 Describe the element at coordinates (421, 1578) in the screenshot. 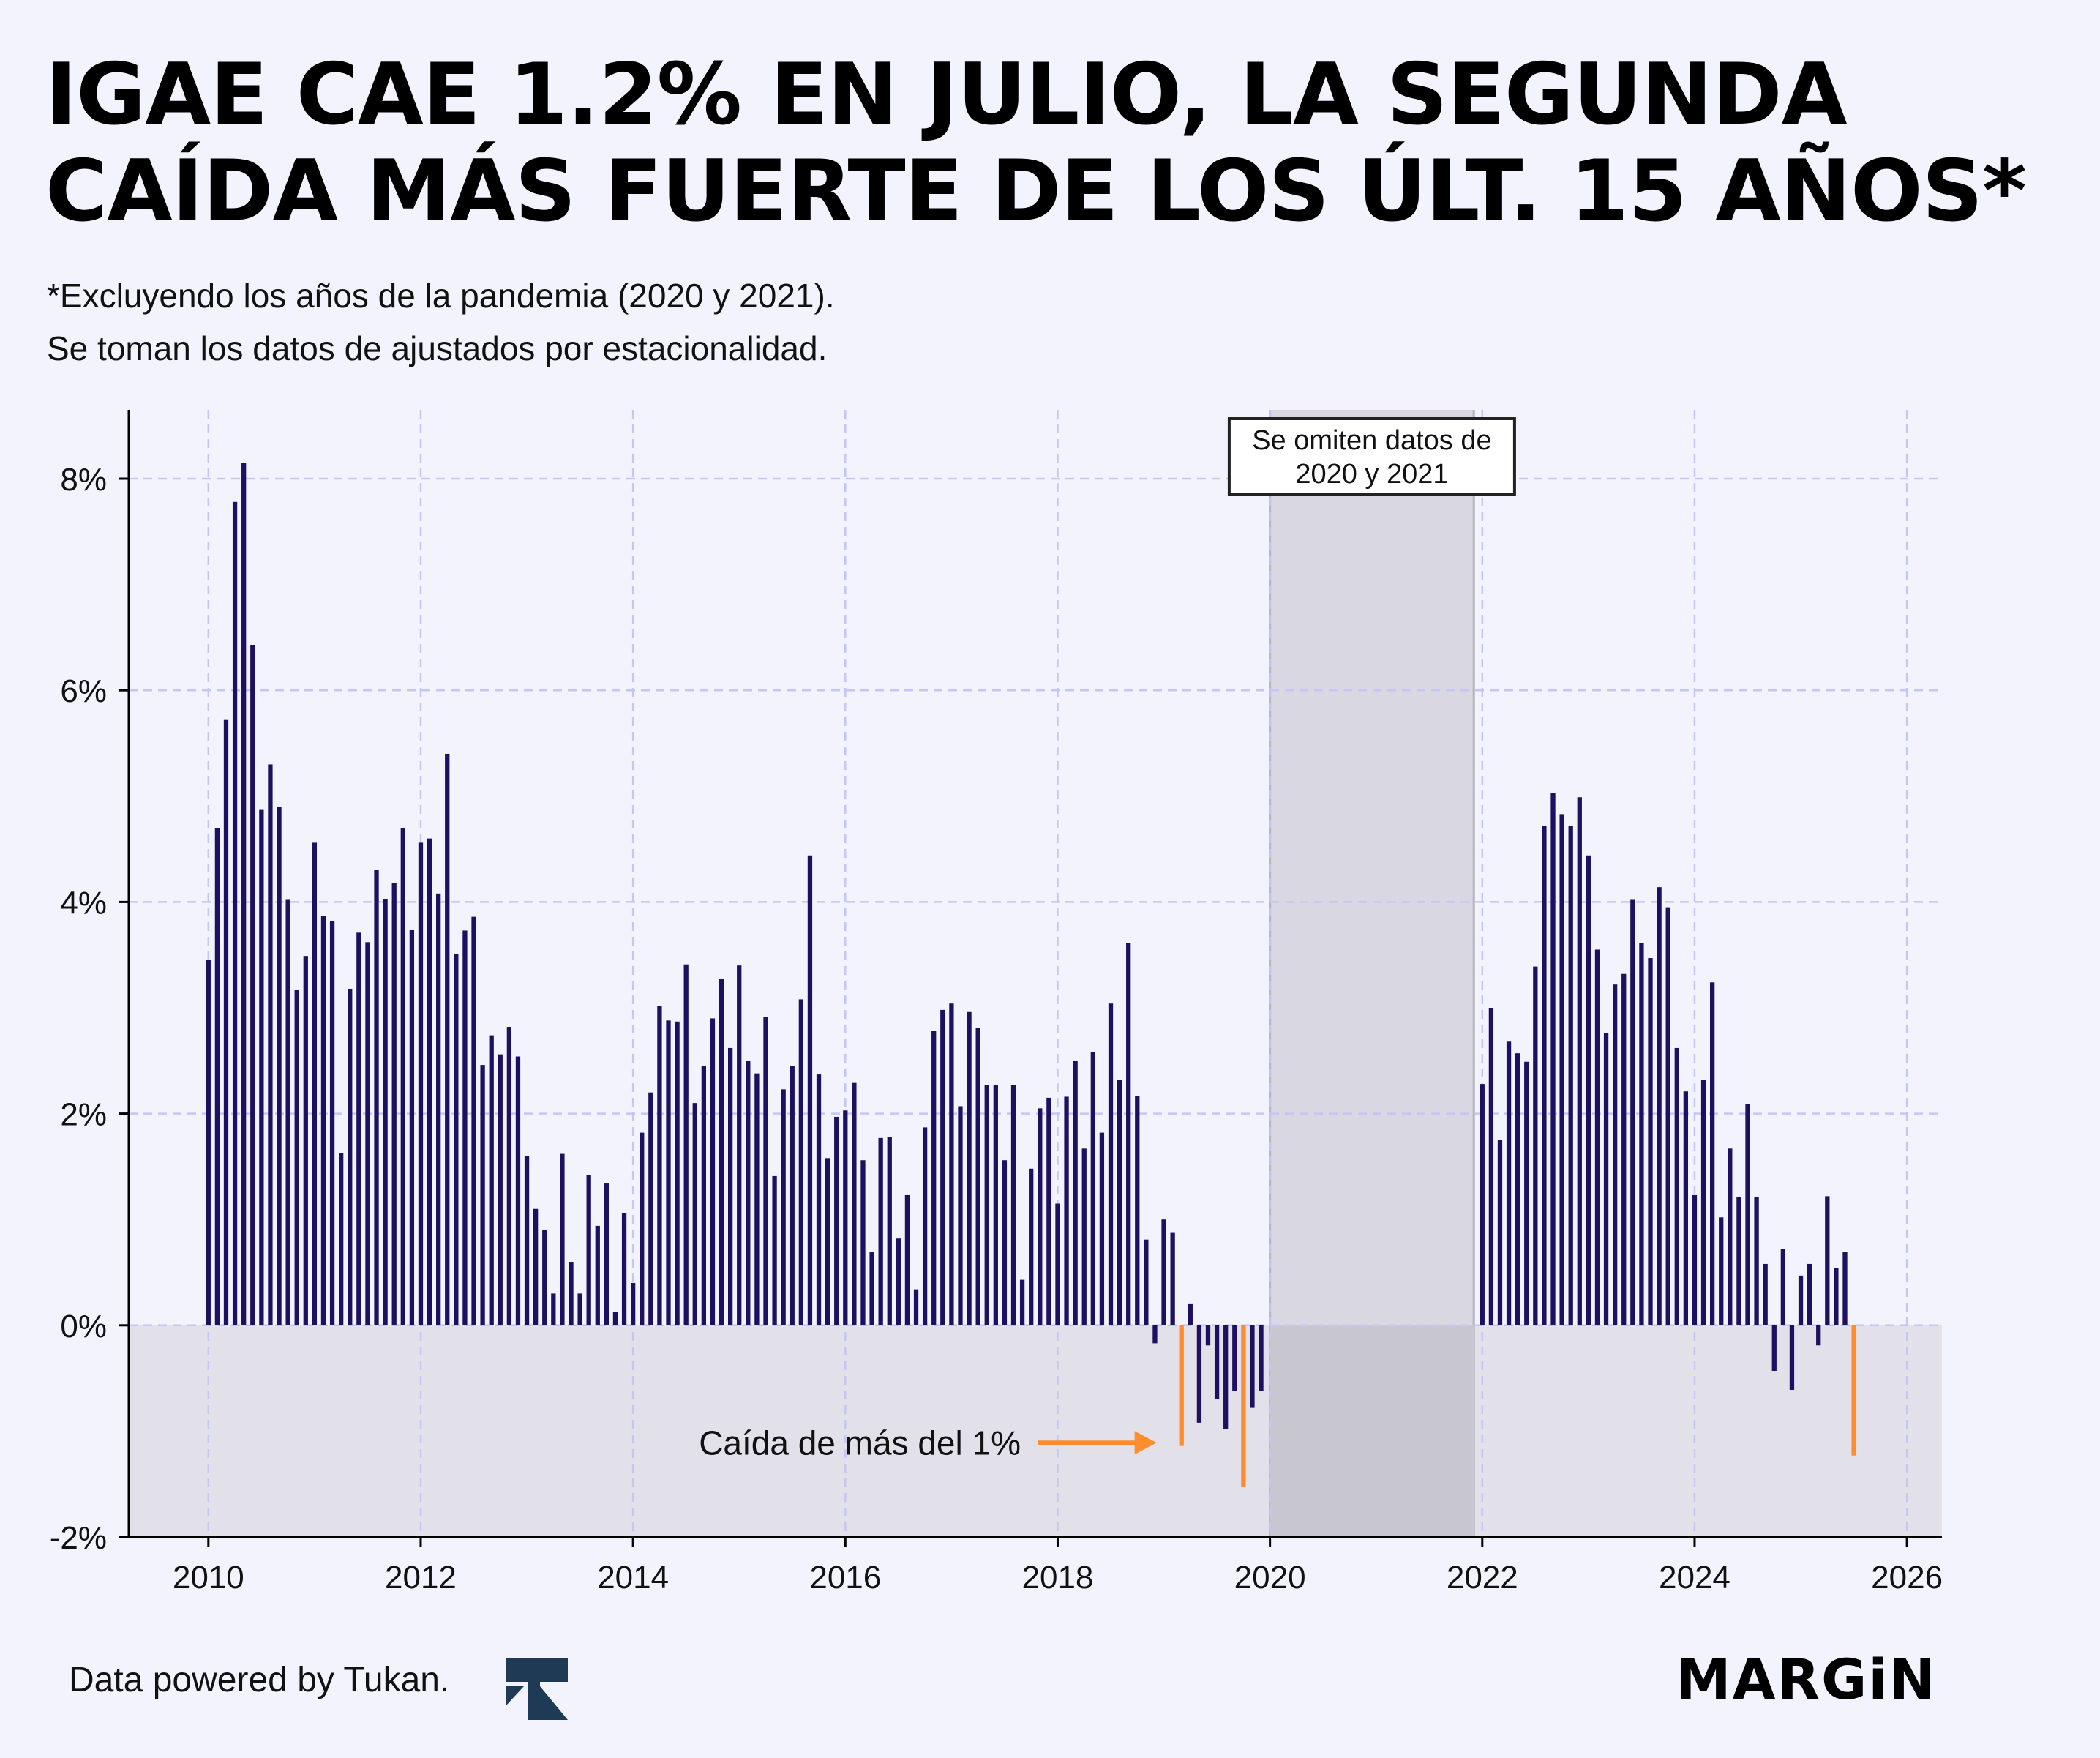

I see `x-tick-label: 2012` at that location.